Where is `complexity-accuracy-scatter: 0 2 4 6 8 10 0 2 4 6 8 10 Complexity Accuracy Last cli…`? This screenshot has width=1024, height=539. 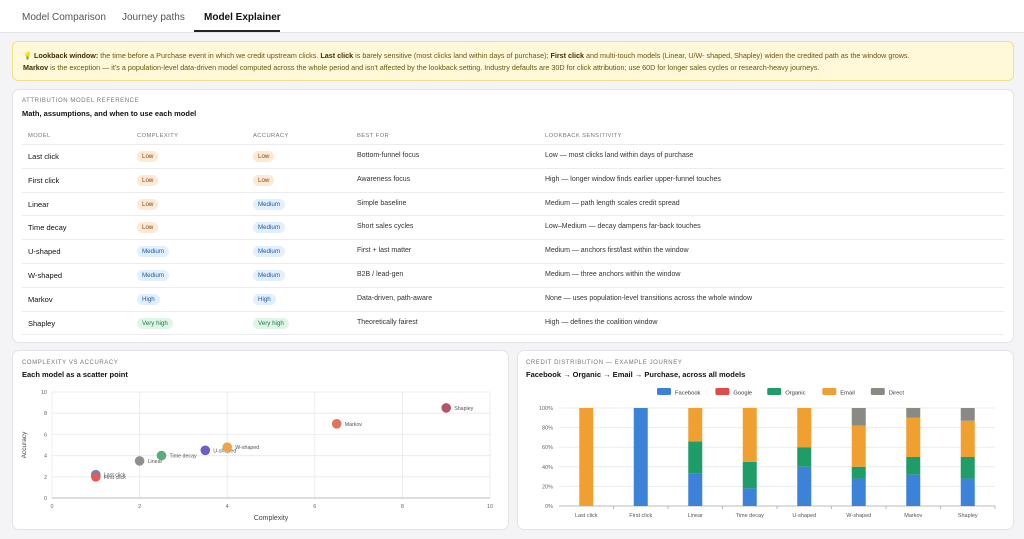
complexity-accuracy-scatter: 0 2 4 6 8 10 0 2 4 6 8 10 Complexity Accuracy Last cli… is located at coordinates (257, 456).